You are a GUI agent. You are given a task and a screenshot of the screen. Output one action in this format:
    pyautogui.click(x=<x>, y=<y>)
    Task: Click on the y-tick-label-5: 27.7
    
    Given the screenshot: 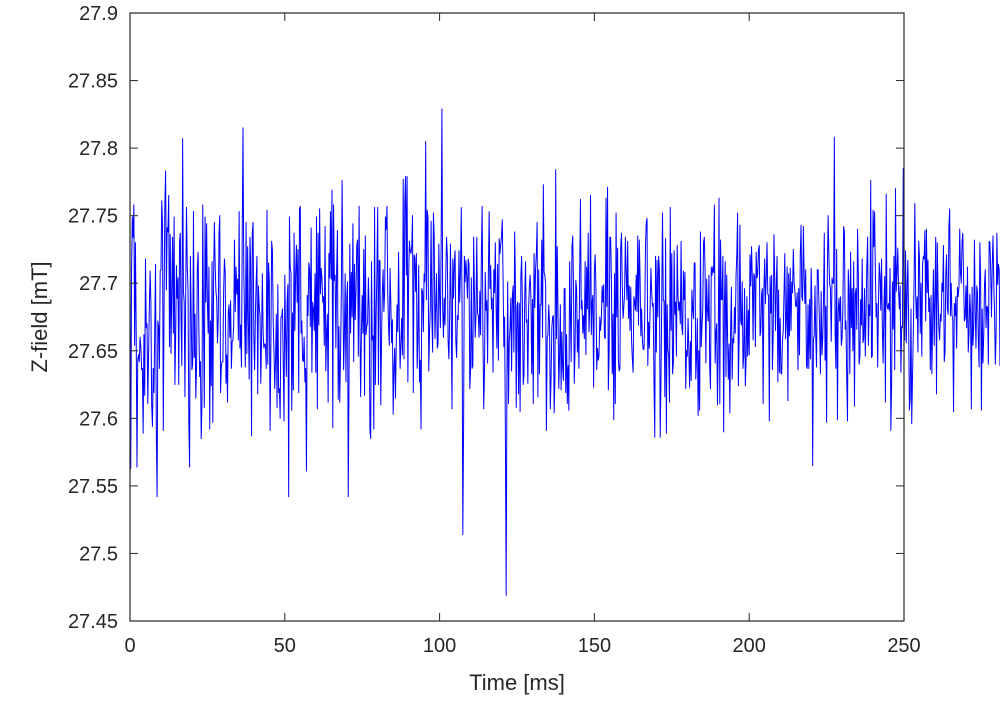 What is the action you would take?
    pyautogui.click(x=98, y=284)
    